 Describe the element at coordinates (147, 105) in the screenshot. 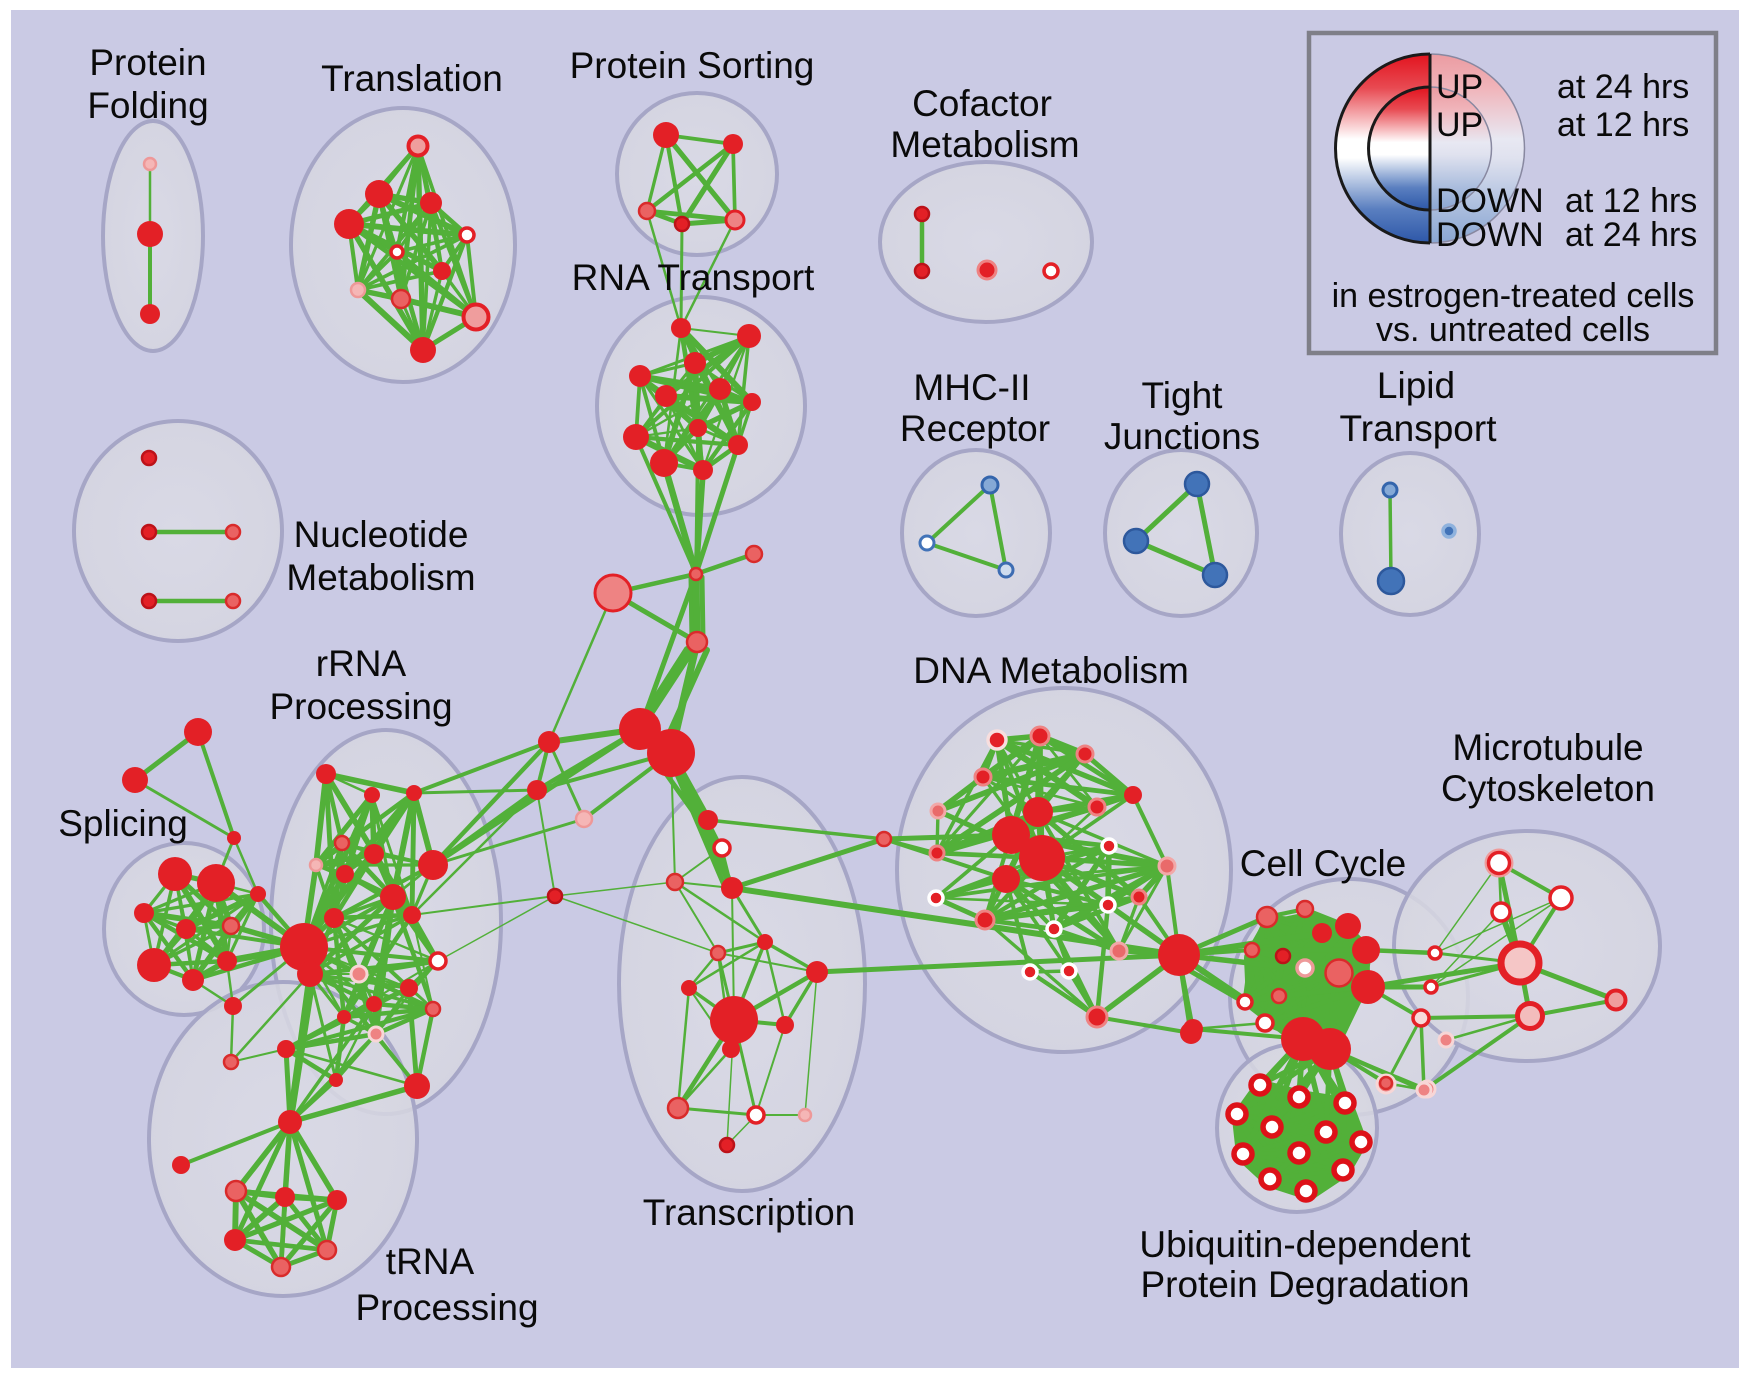

I see `svg-text: Folding` at that location.